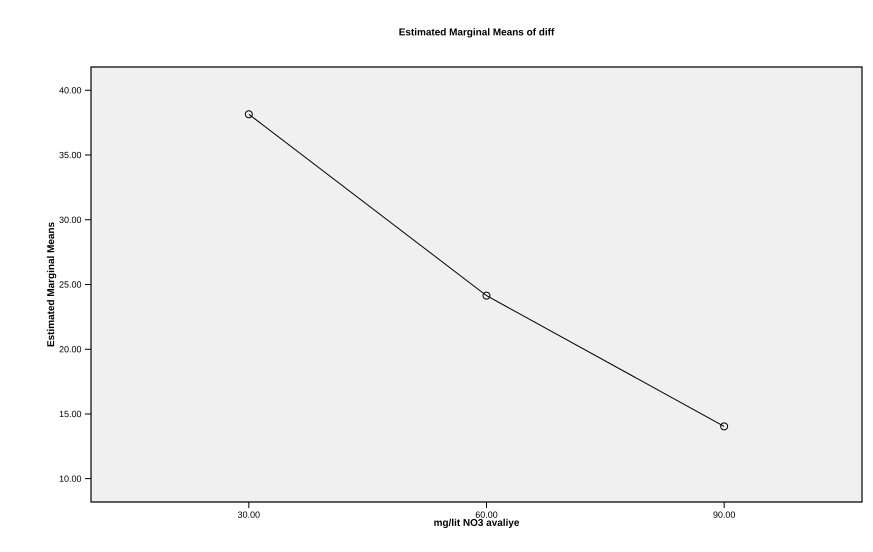  Describe the element at coordinates (71, 349) in the screenshot. I see `y-tick-label: 20.00` at that location.